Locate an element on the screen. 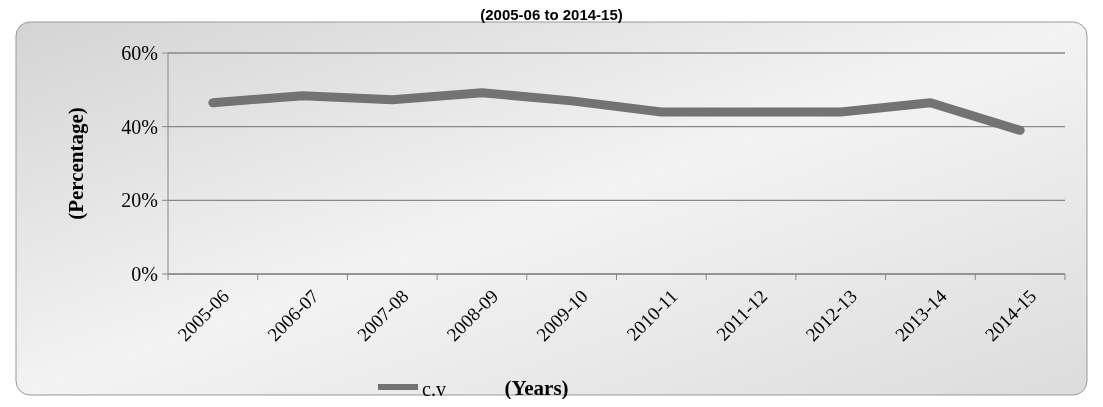 The height and width of the screenshot is (407, 1103). y-tick-label: 60% is located at coordinates (139, 53).